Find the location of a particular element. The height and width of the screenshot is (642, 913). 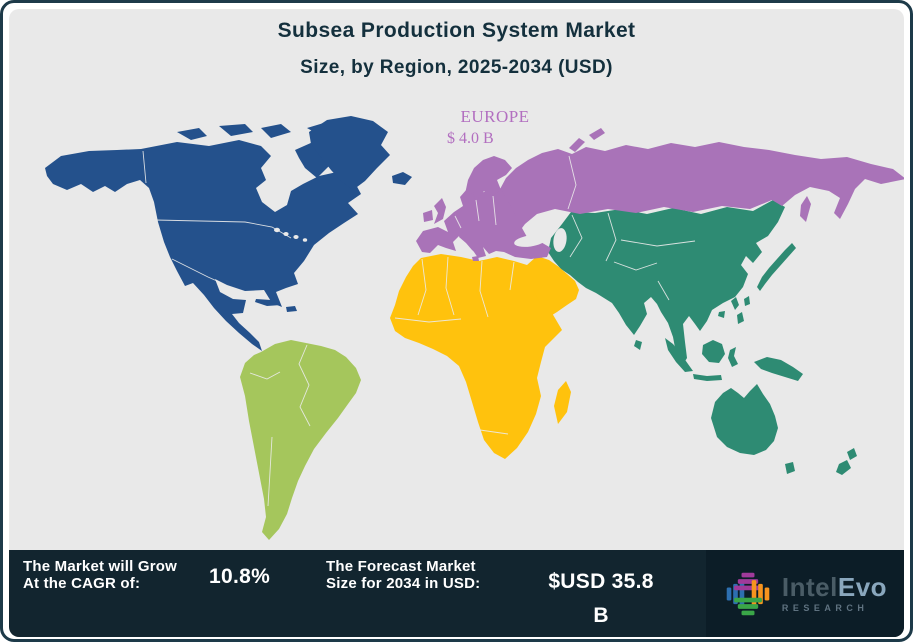

annotation-region-label: EUROPE is located at coordinates (495, 116).